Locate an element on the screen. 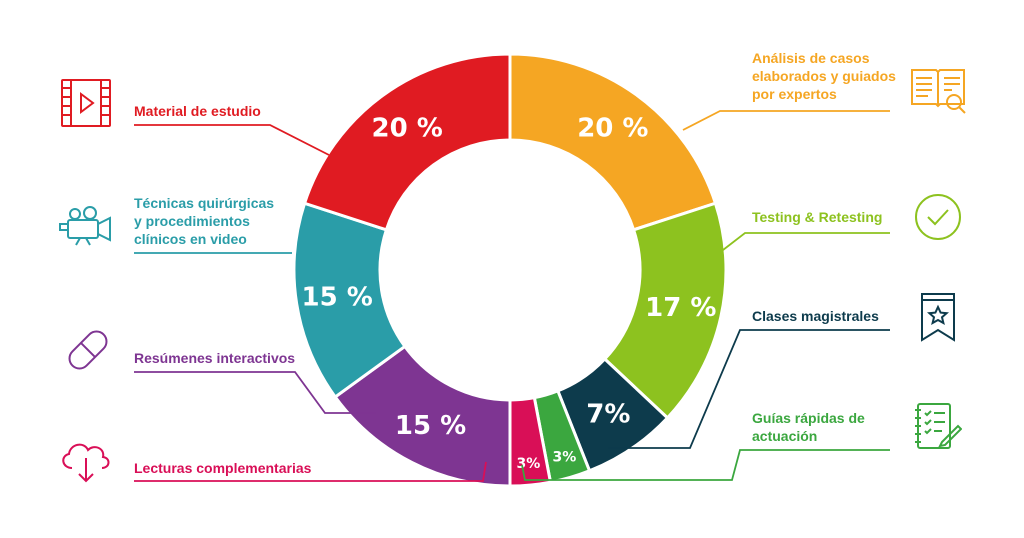 The image size is (1024, 538). cloud-download-icon is located at coordinates (86, 463).